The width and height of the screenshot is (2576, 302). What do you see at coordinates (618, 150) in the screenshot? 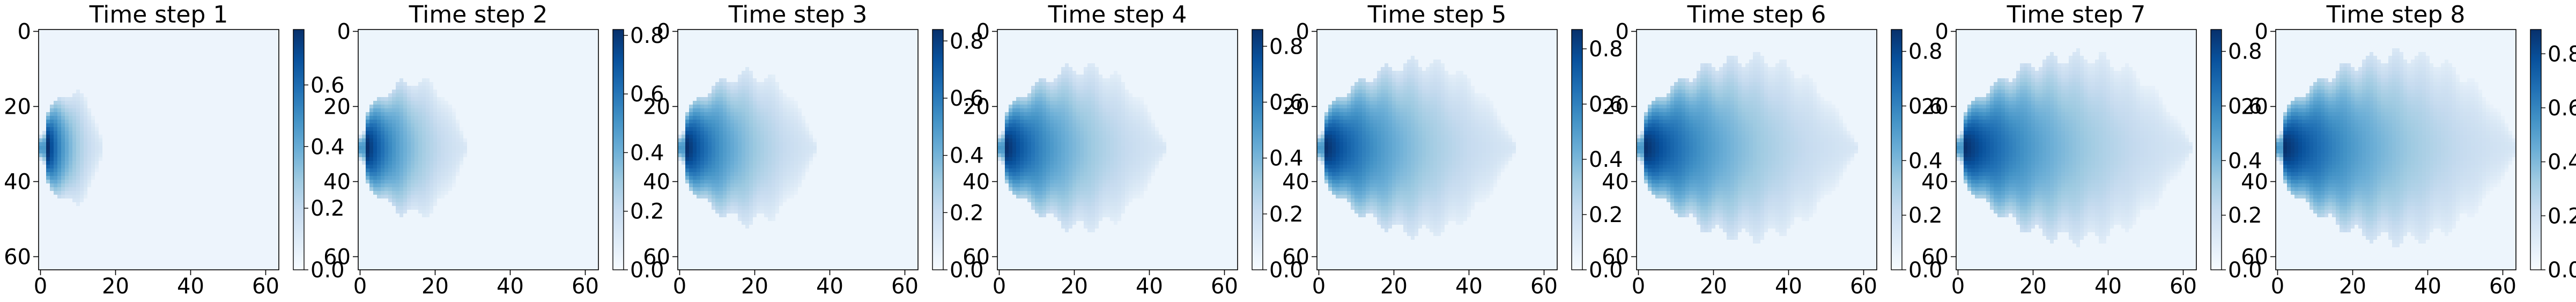
I see `colorbar` at bounding box center [618, 150].